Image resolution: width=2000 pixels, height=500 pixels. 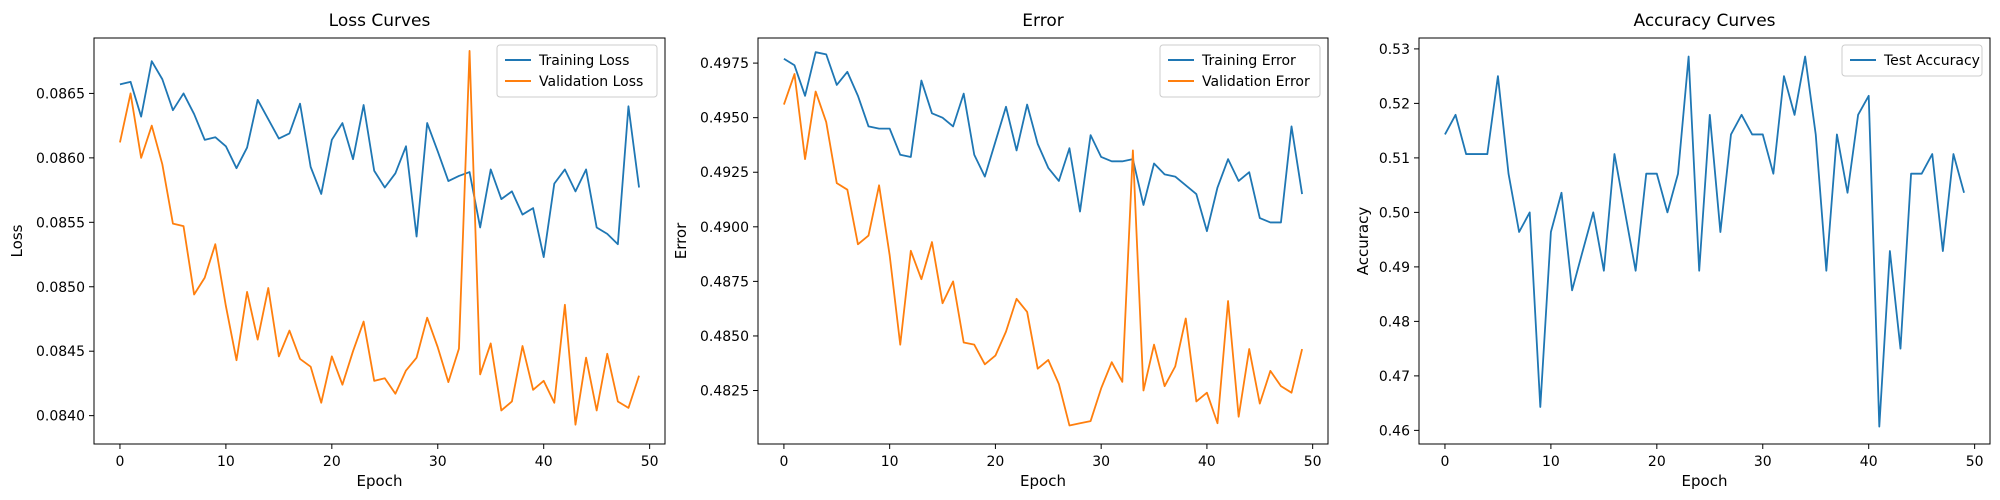 What do you see at coordinates (724, 337) in the screenshot?
I see `y-tick-label: 0.4850` at bounding box center [724, 337].